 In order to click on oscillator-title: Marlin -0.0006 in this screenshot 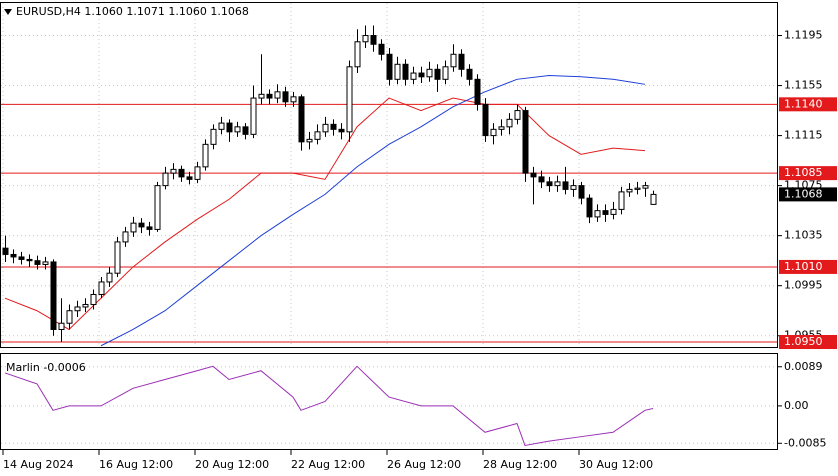, I will do `click(46, 367)`.